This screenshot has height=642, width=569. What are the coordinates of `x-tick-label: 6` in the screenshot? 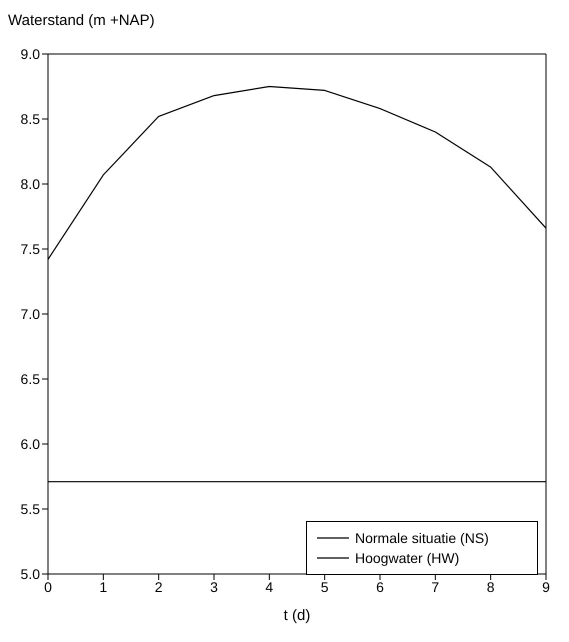 It's located at (380, 586).